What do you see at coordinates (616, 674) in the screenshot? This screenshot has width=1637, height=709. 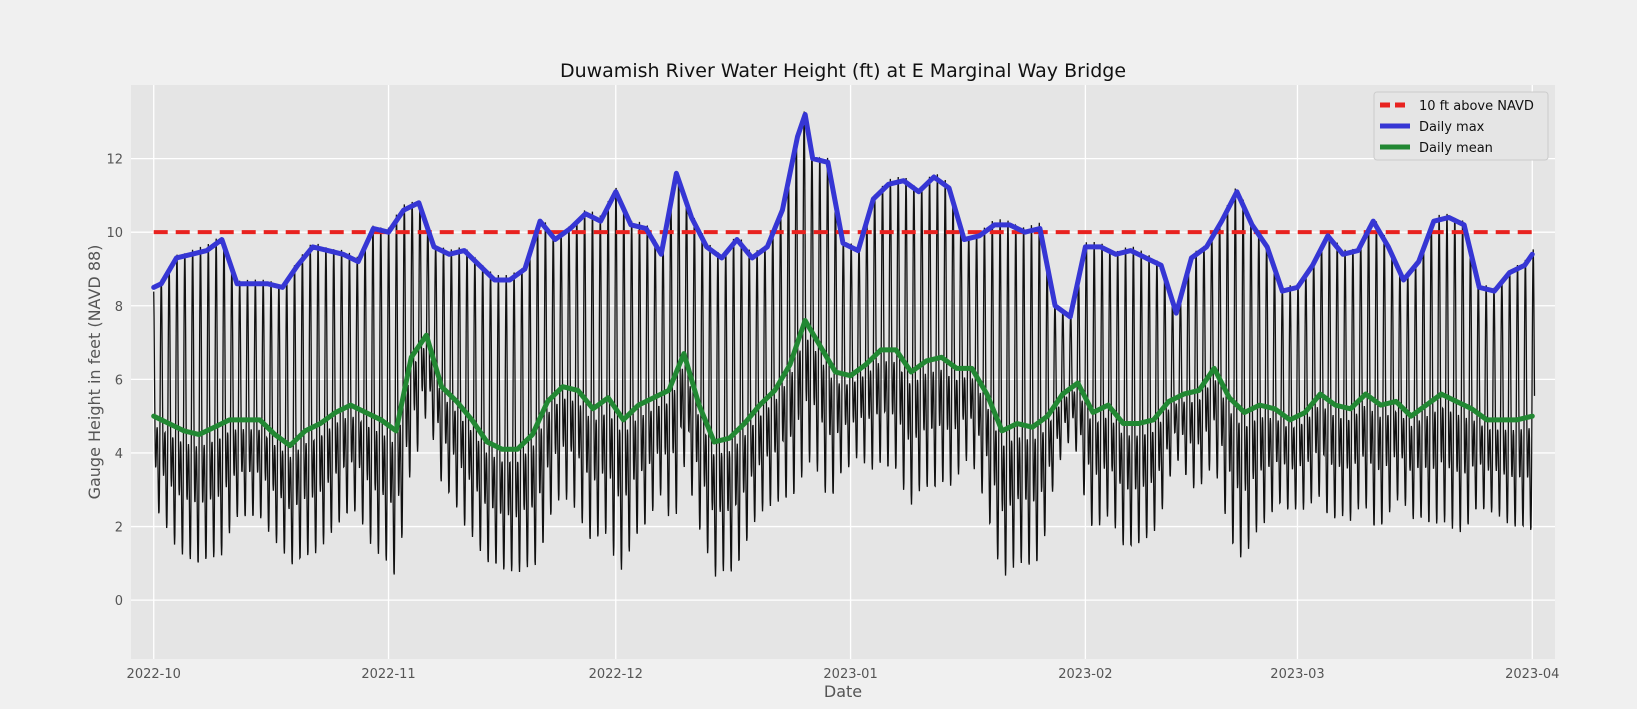 I see `x-tick-label: 2022-12` at bounding box center [616, 674].